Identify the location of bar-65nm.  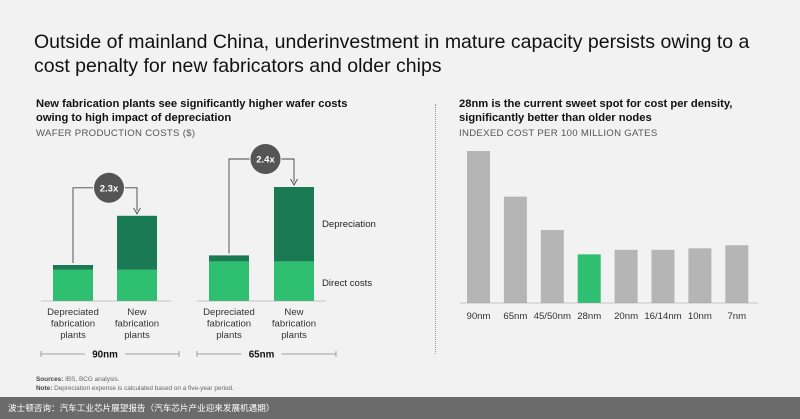
(515, 249).